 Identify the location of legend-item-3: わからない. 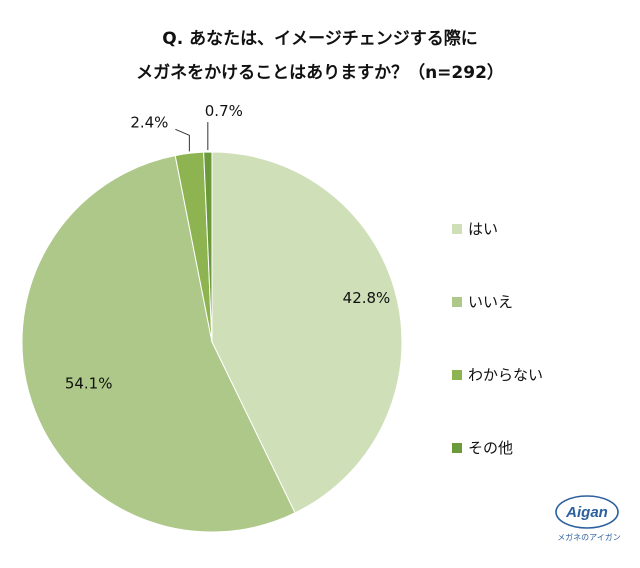
(497, 374).